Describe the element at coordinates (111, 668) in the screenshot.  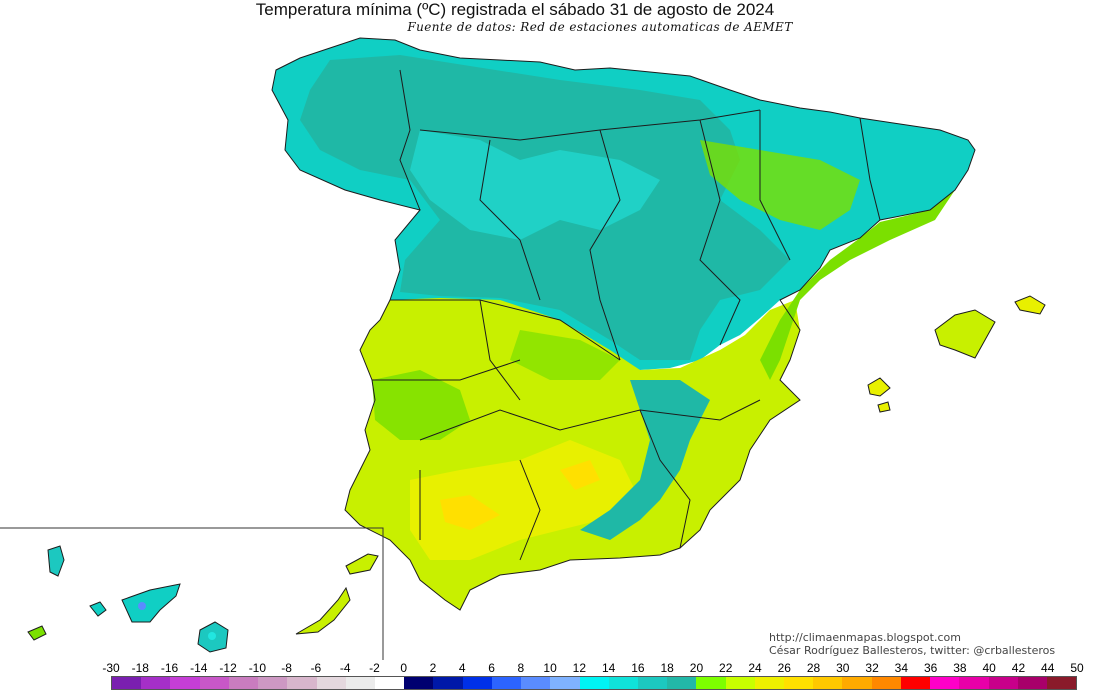
I see `legend-tick: -30` at that location.